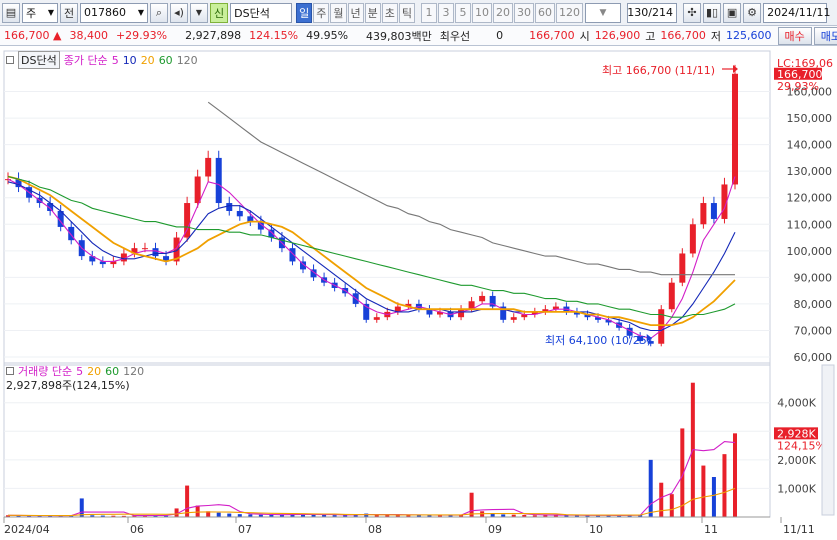 This screenshot has height=540, width=837. What do you see at coordinates (800, 74) in the screenshot?
I see `price-tag: 166,700` at bounding box center [800, 74].